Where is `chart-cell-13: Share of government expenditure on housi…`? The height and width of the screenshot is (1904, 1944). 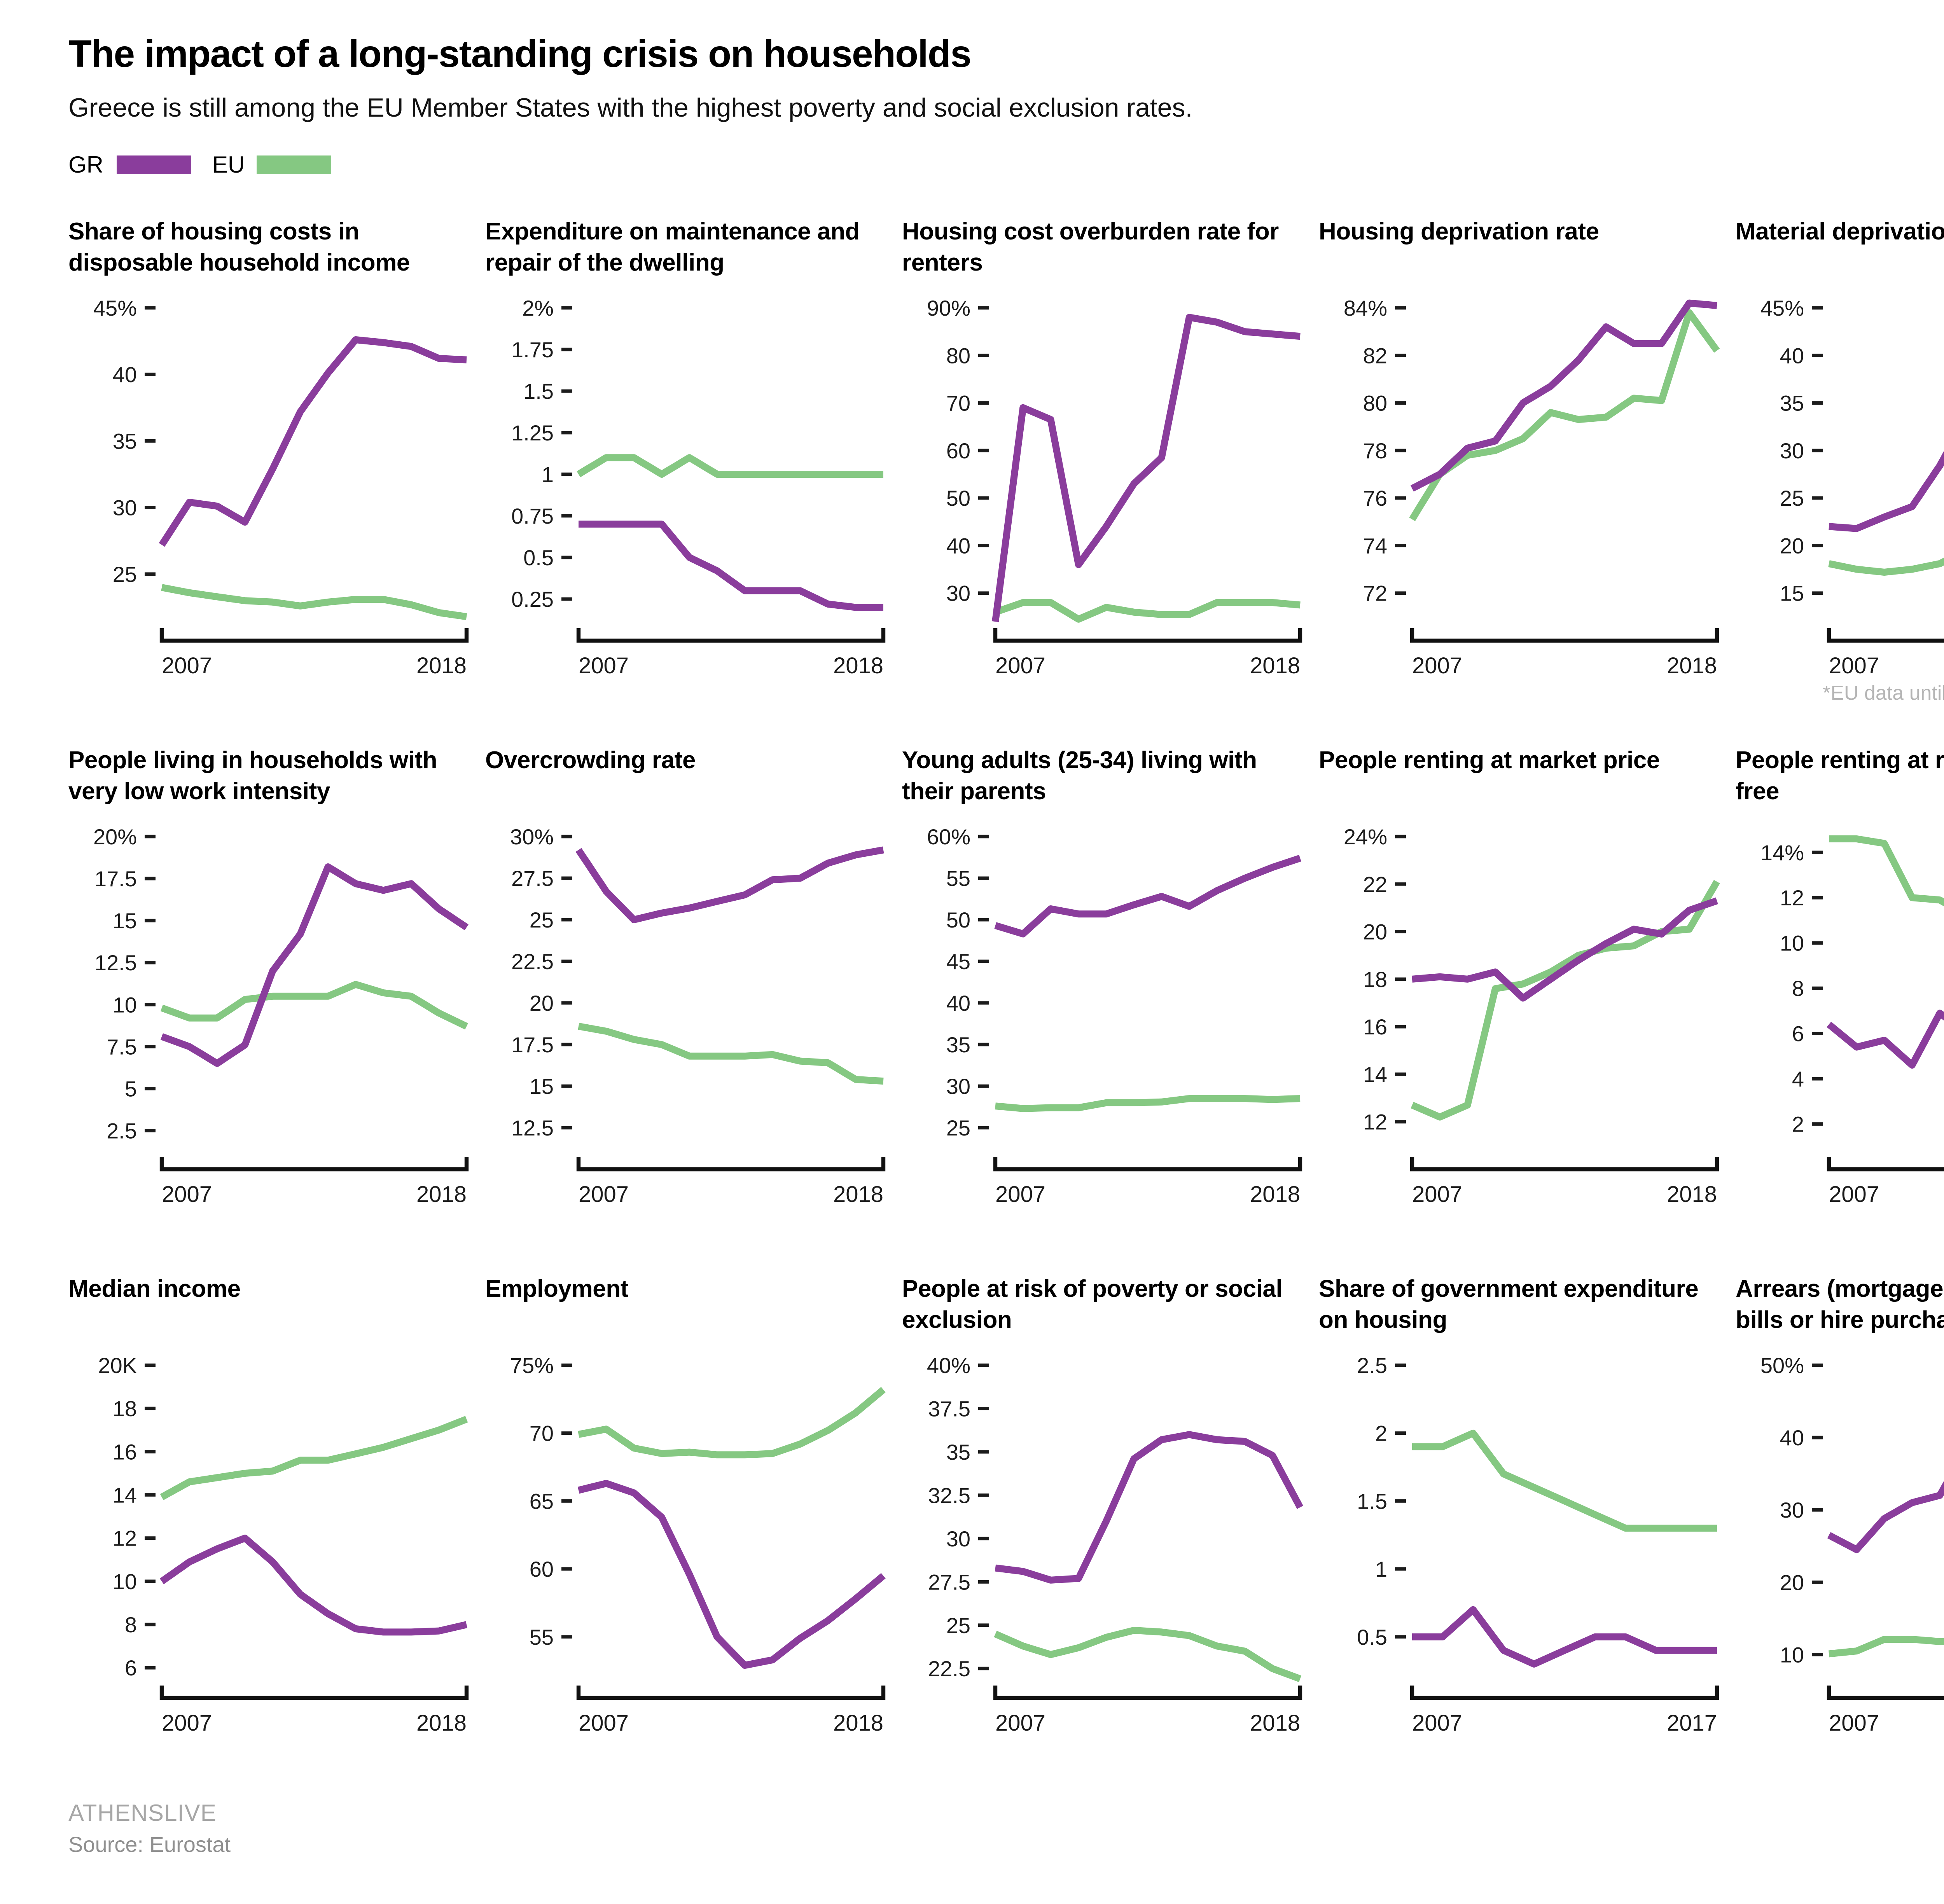 chart-cell-13: Share of government expenditure on housi… is located at coordinates (1524, 1540).